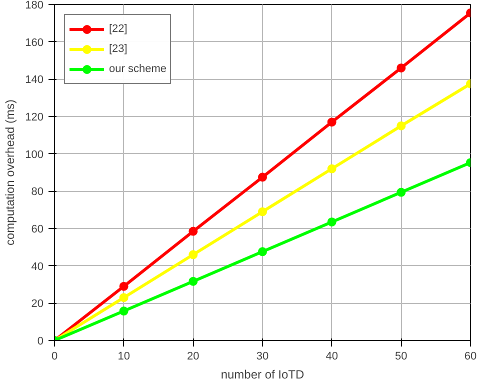 This screenshot has height=384, width=484. Describe the element at coordinates (40, 342) in the screenshot. I see `y-tick-label: 0` at that location.